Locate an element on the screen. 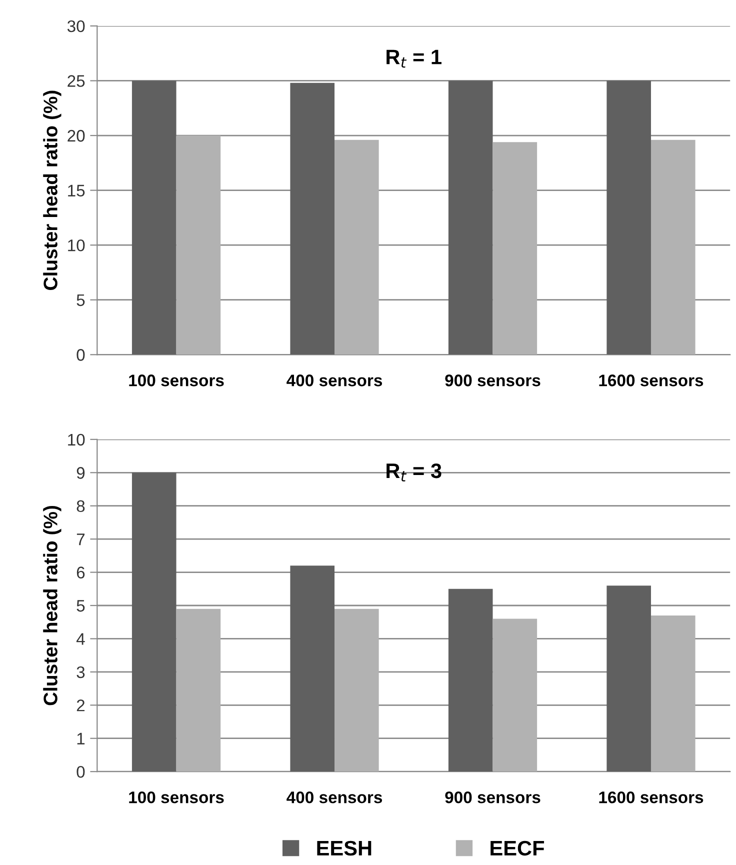 The width and height of the screenshot is (736, 865). text: R$_{t}$ = 1 is located at coordinates (414, 59).